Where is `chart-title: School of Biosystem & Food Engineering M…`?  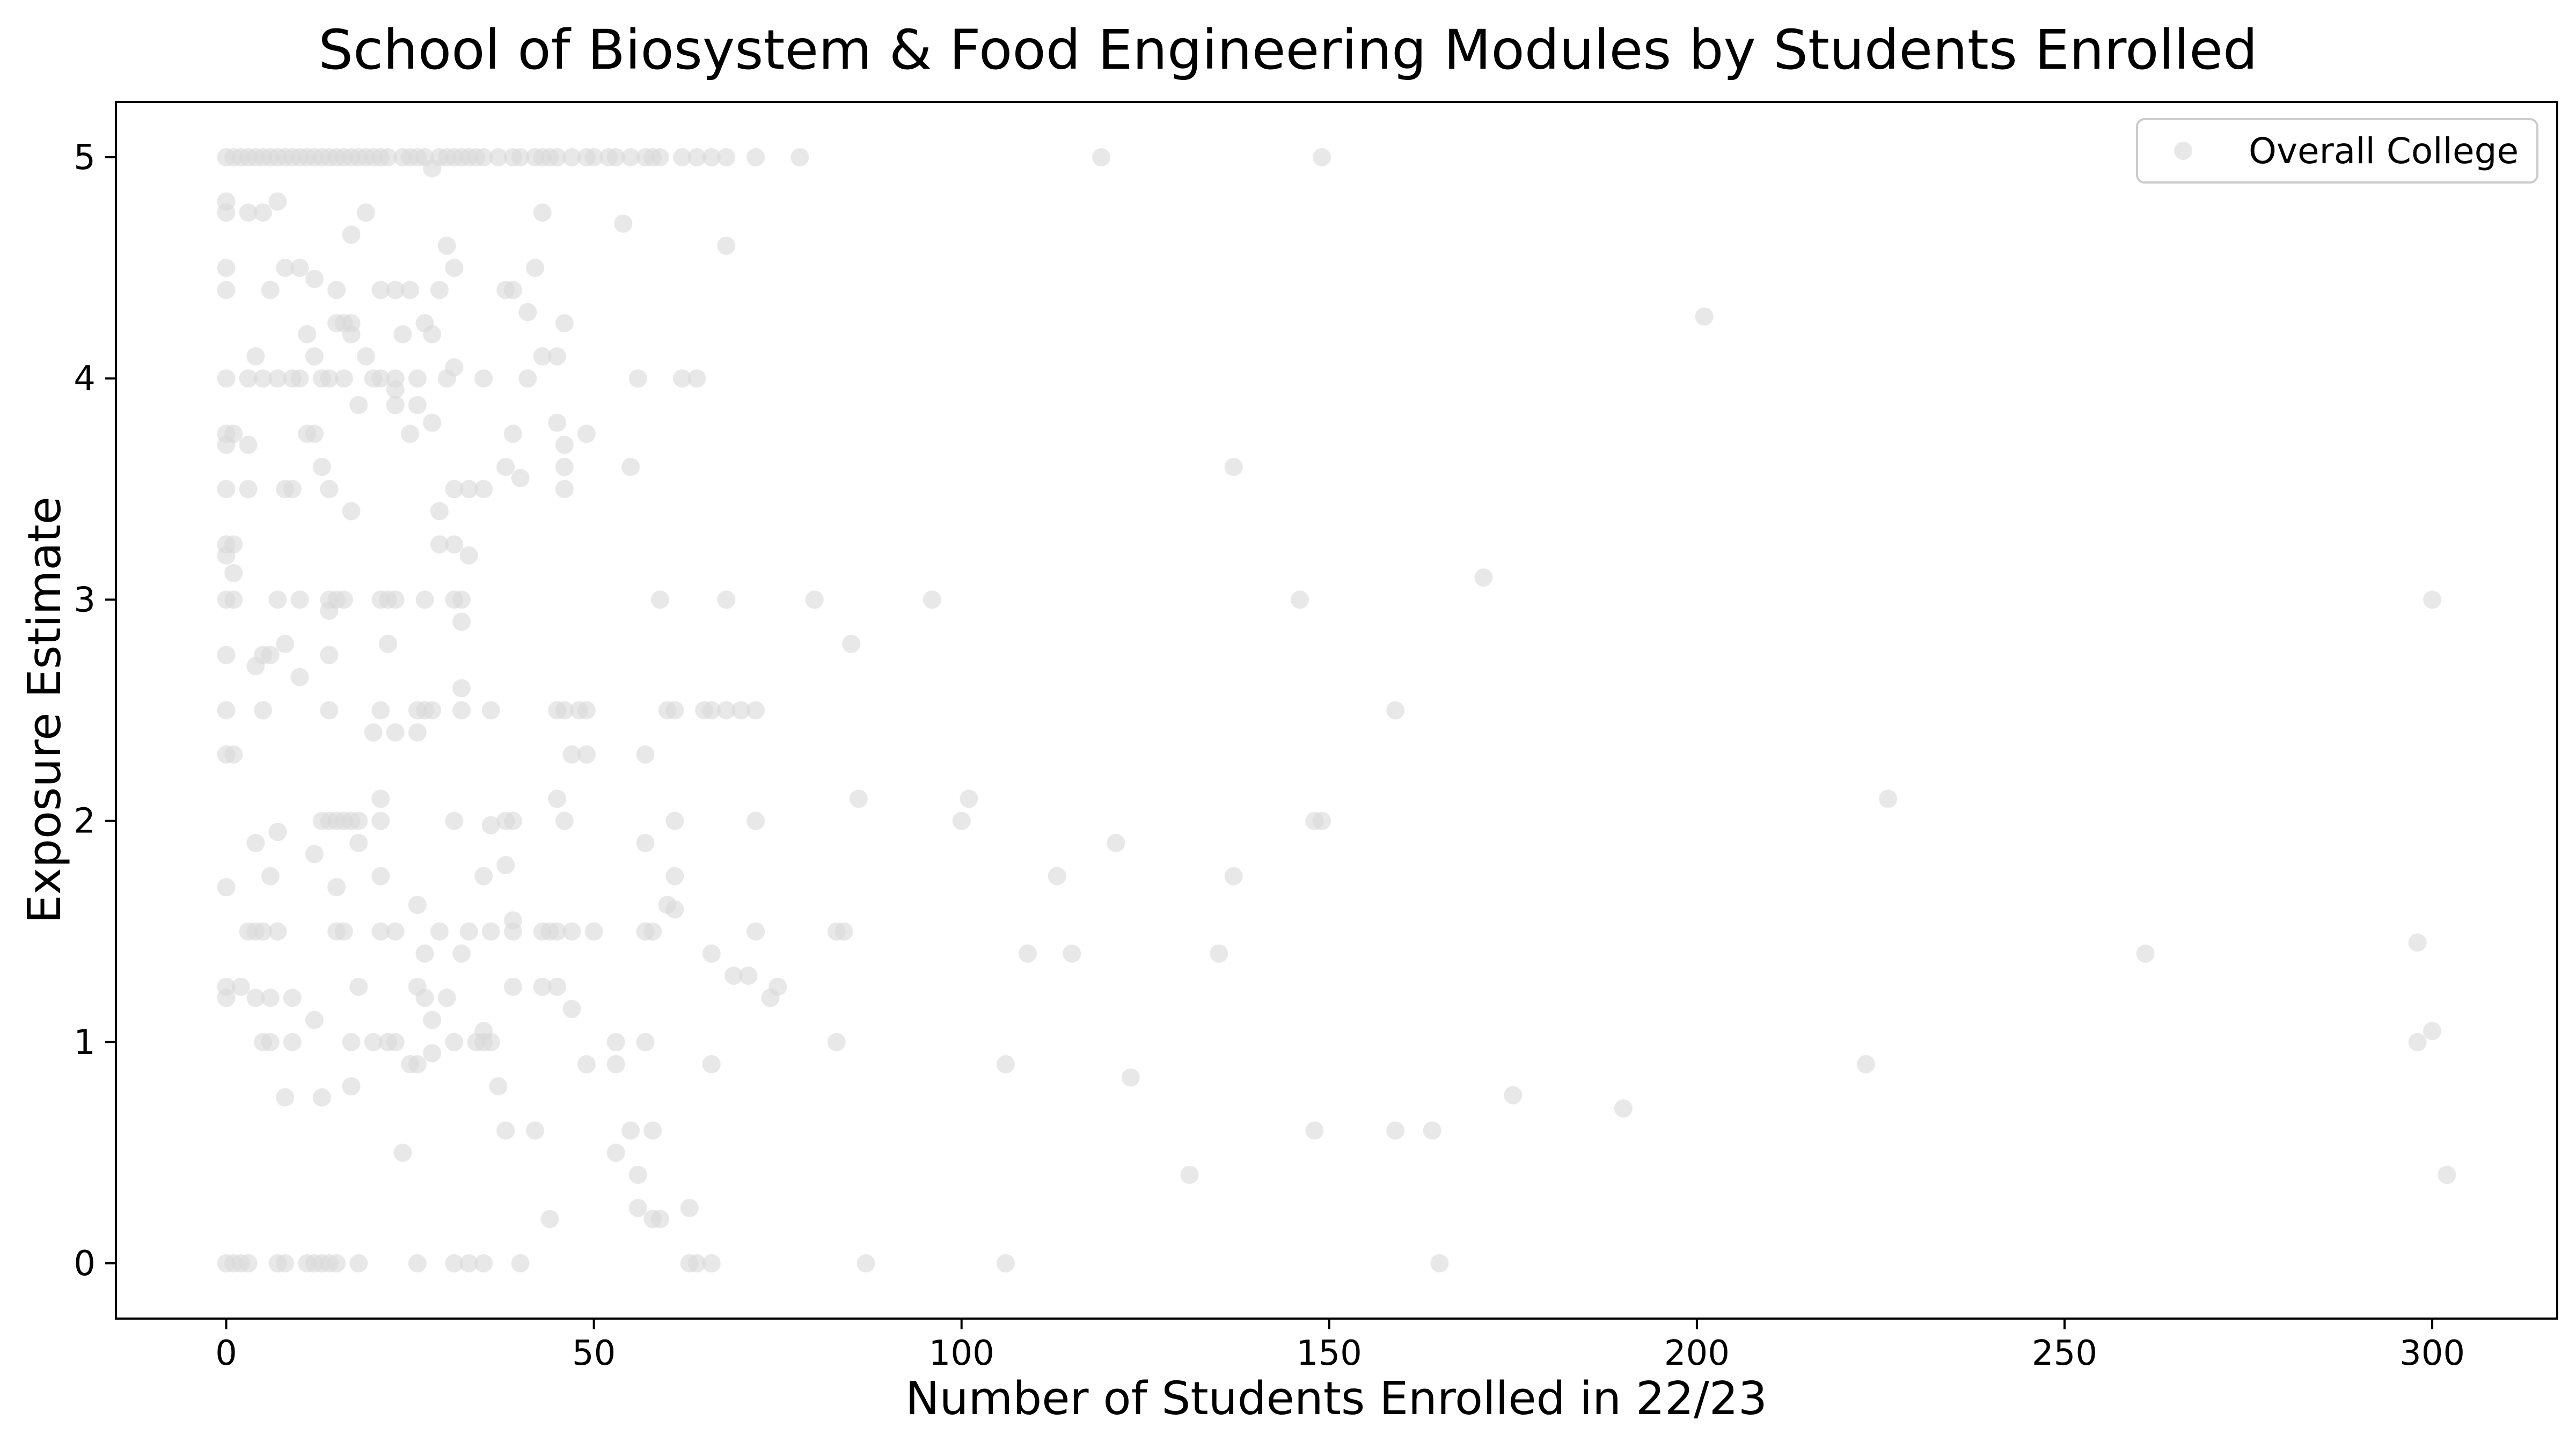
chart-title: School of Biosystem & Food Engineering M… is located at coordinates (1288, 50).